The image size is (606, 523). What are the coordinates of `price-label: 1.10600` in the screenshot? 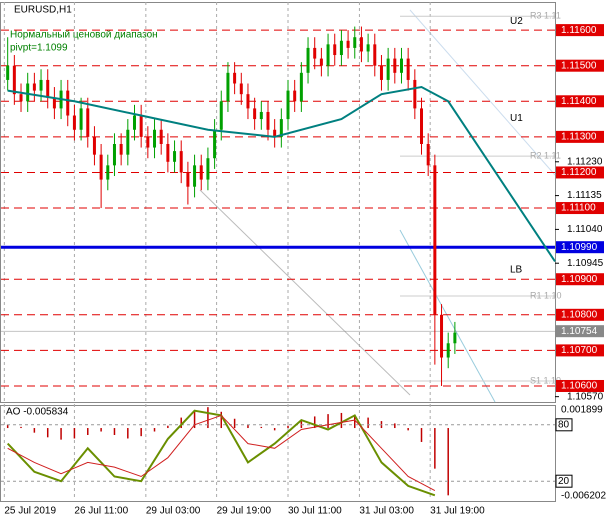 It's located at (579, 386).